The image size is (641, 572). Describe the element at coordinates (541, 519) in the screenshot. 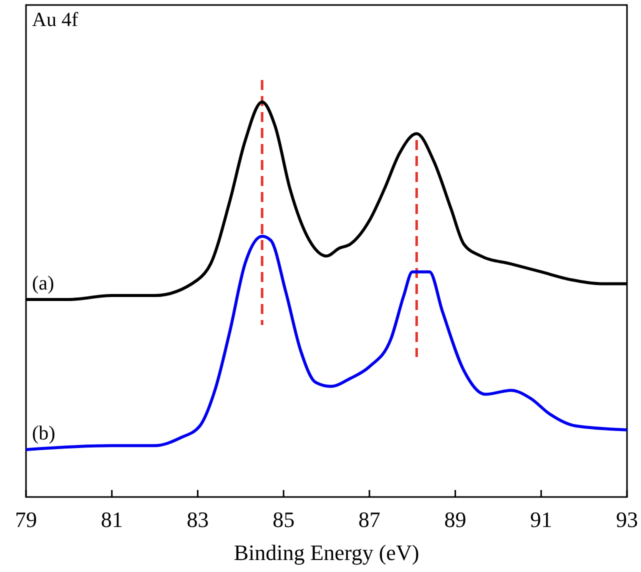

I see `x-tick-label: 91` at that location.